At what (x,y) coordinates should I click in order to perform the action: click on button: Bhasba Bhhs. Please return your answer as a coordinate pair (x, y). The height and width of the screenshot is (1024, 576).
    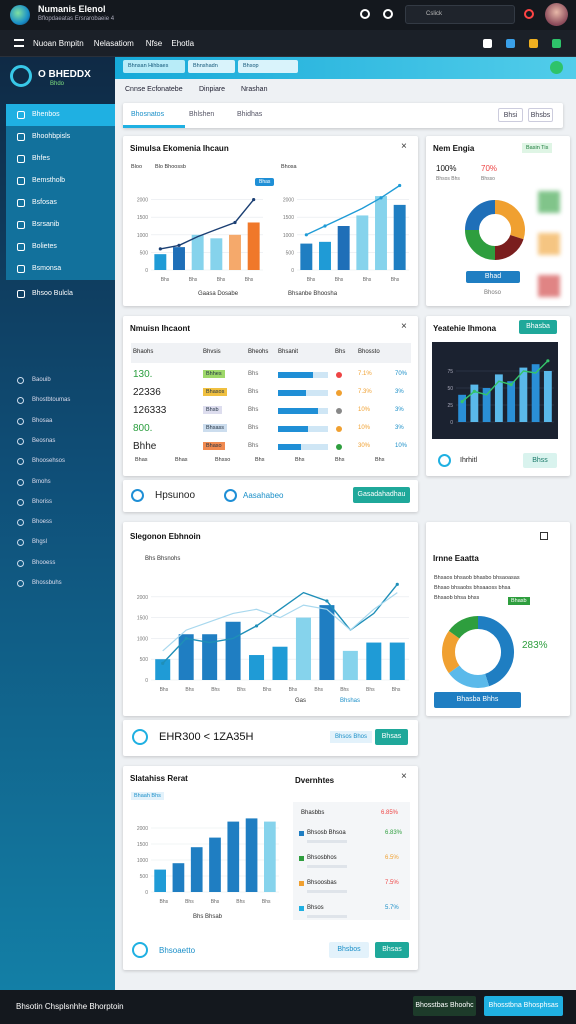
    Looking at the image, I should click on (477, 700).